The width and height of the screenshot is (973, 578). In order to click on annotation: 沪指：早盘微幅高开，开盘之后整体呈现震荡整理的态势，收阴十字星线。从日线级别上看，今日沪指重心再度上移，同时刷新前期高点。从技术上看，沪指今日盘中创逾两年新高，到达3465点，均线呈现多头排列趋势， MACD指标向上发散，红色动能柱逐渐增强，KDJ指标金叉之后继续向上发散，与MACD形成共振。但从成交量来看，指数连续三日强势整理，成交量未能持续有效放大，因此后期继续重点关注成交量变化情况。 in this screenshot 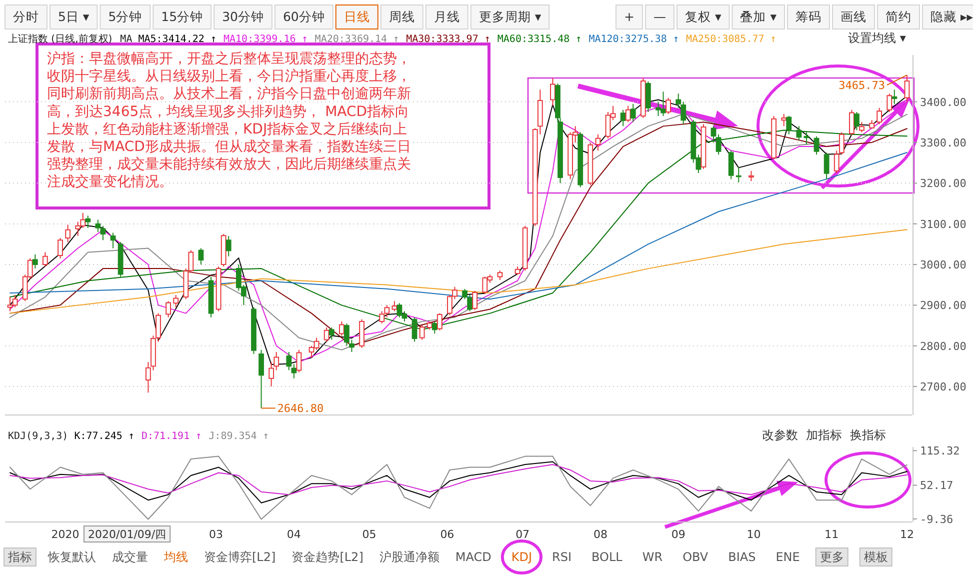, I will do `click(229, 120)`.